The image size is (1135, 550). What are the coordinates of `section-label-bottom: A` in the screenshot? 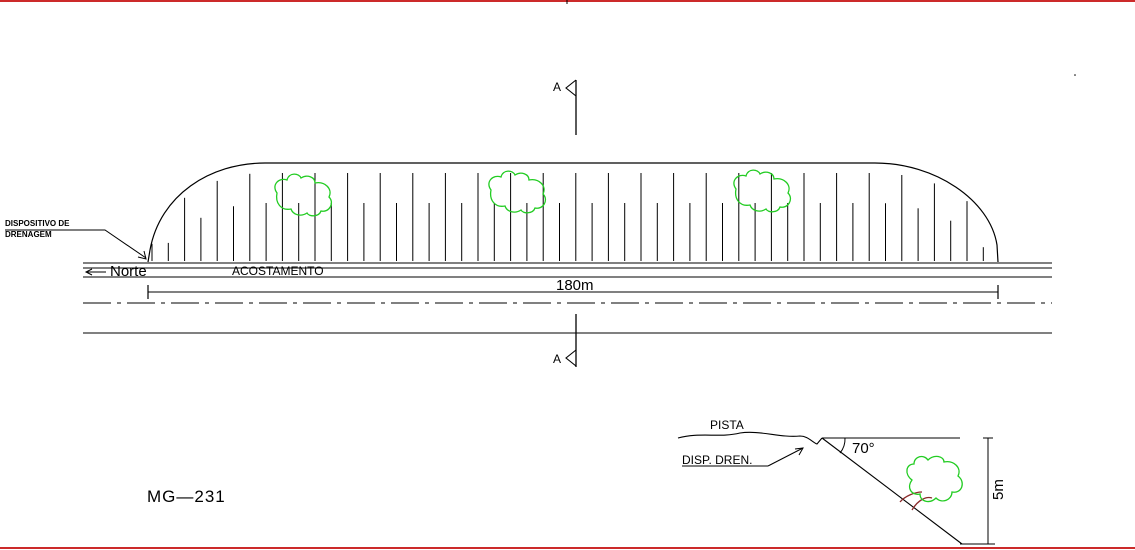 It's located at (557, 359).